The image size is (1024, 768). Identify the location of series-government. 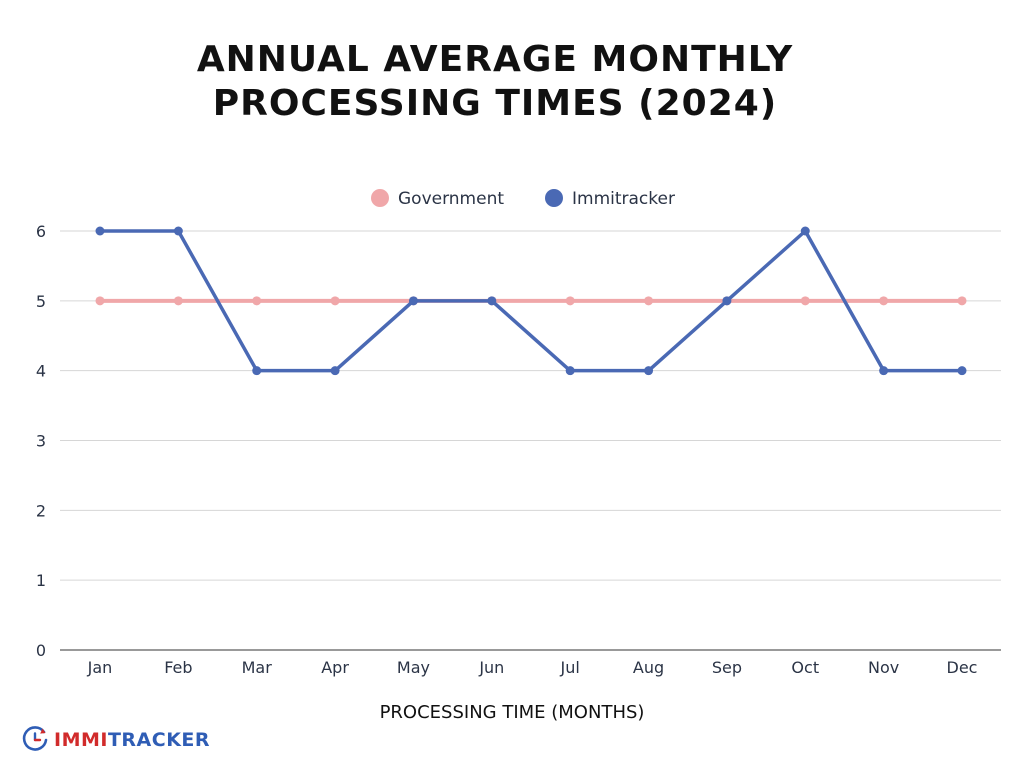
(531, 301).